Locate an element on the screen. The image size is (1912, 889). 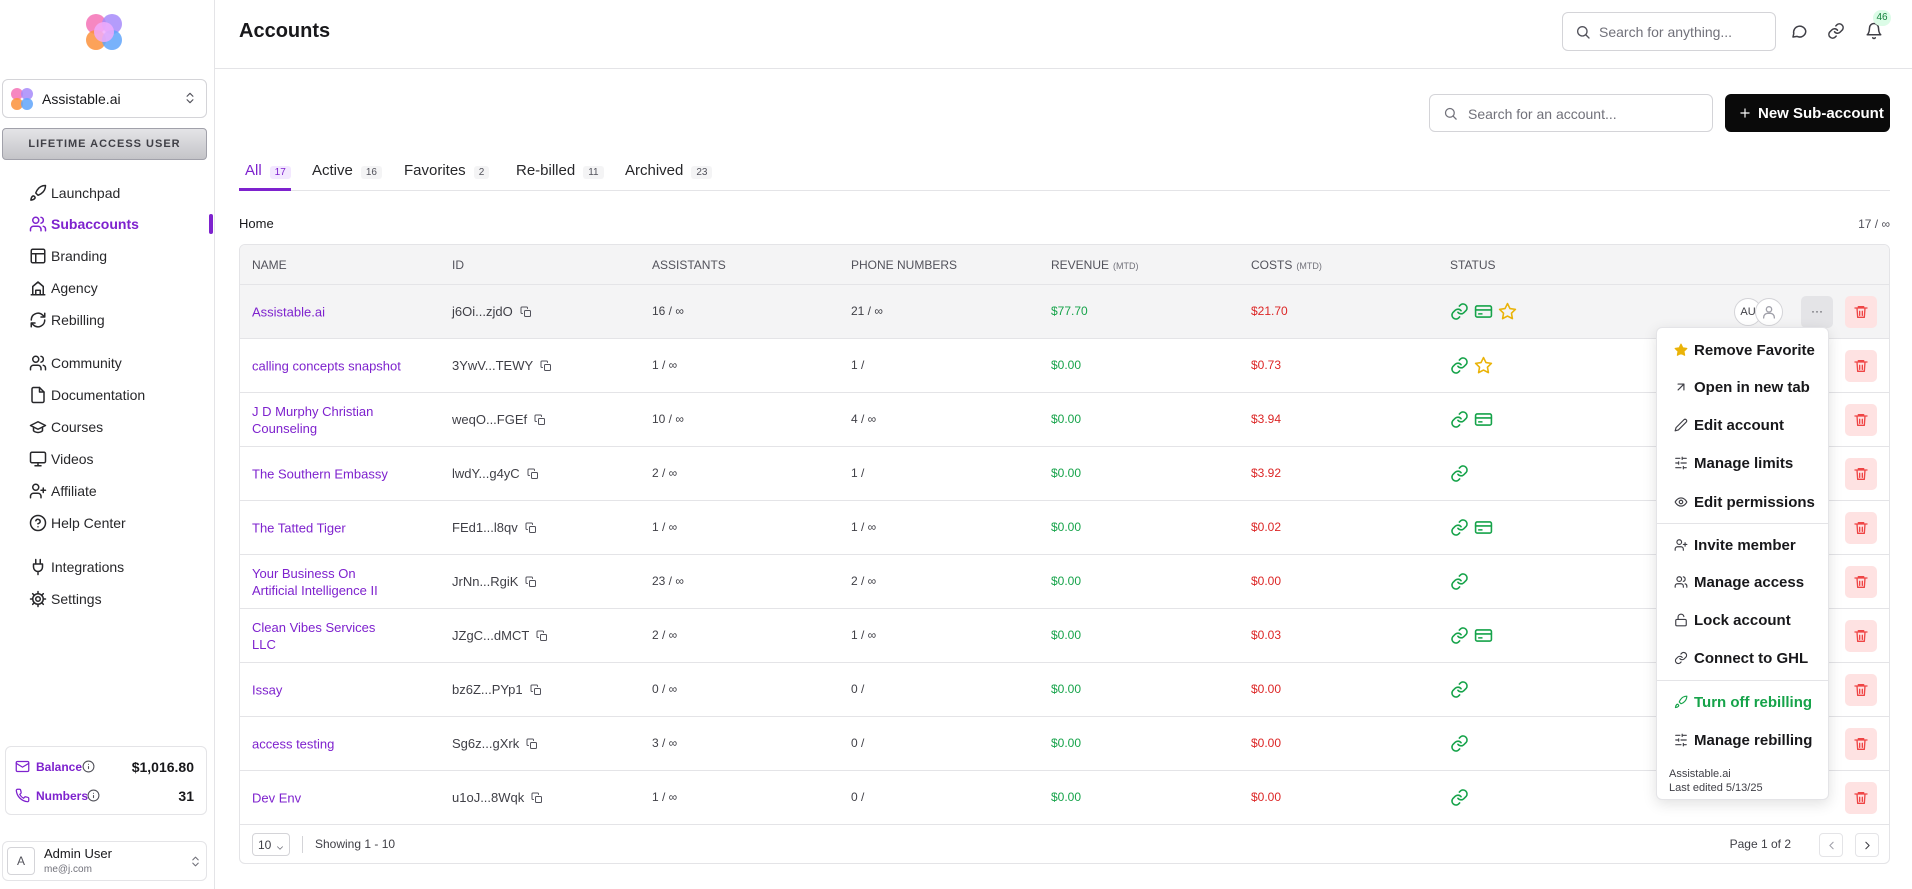
nav-item: Help Center is located at coordinates (115, 523).